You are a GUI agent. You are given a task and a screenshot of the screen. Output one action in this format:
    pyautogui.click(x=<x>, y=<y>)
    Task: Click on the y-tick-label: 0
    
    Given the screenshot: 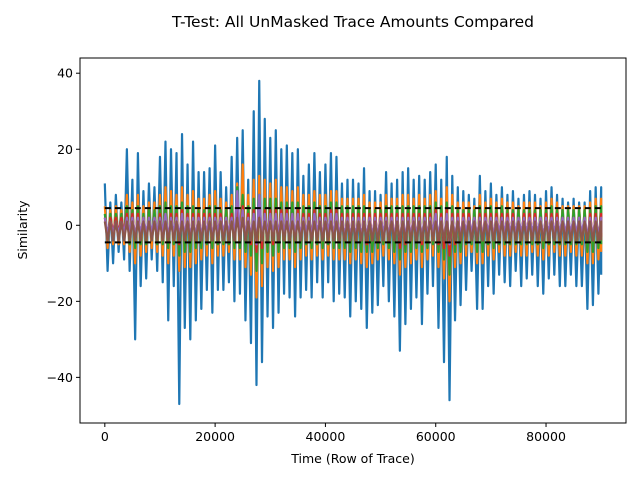 What is the action you would take?
    pyautogui.click(x=69, y=225)
    